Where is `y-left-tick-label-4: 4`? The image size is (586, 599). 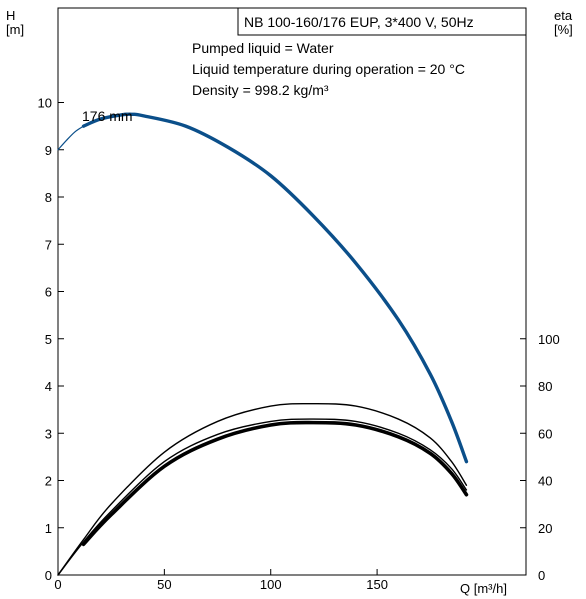 y-left-tick-label-4: 4 is located at coordinates (48, 386).